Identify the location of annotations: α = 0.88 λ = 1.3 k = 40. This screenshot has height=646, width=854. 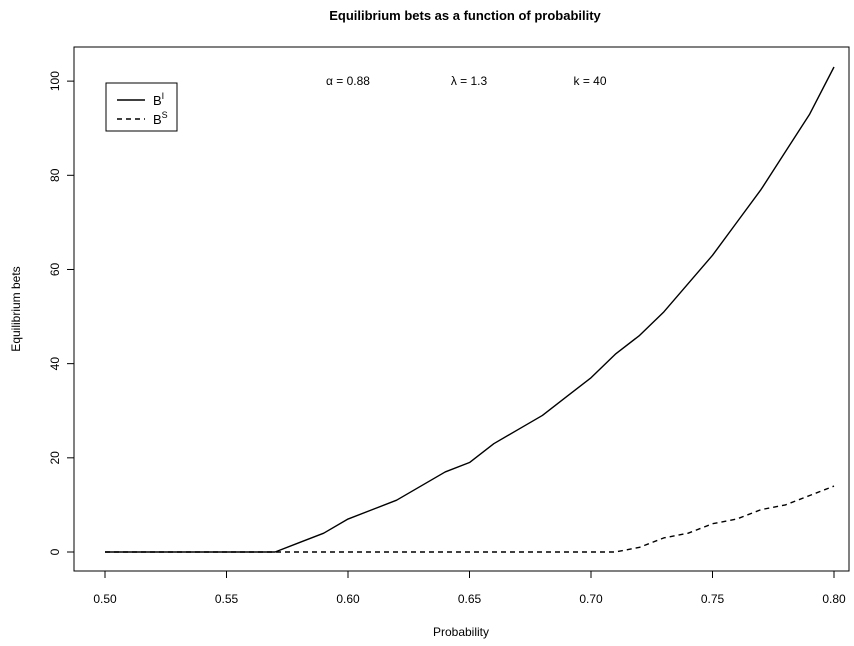
(466, 81).